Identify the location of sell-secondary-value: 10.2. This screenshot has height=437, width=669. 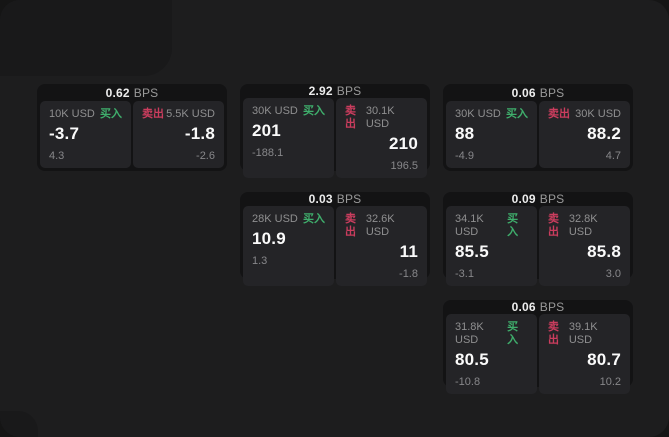
(610, 382).